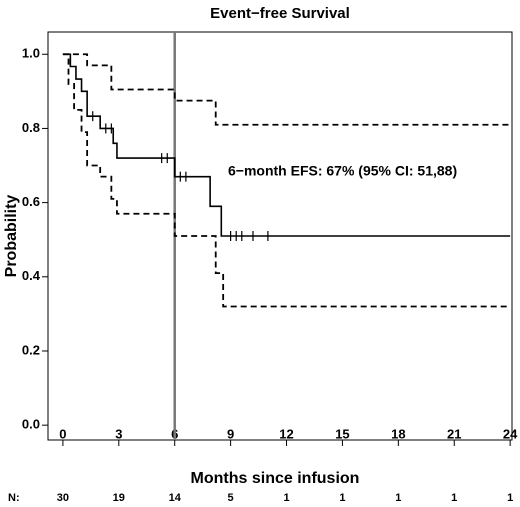 This screenshot has height=507, width=520. What do you see at coordinates (31, 424) in the screenshot?
I see `y-tick-label: 0.0` at bounding box center [31, 424].